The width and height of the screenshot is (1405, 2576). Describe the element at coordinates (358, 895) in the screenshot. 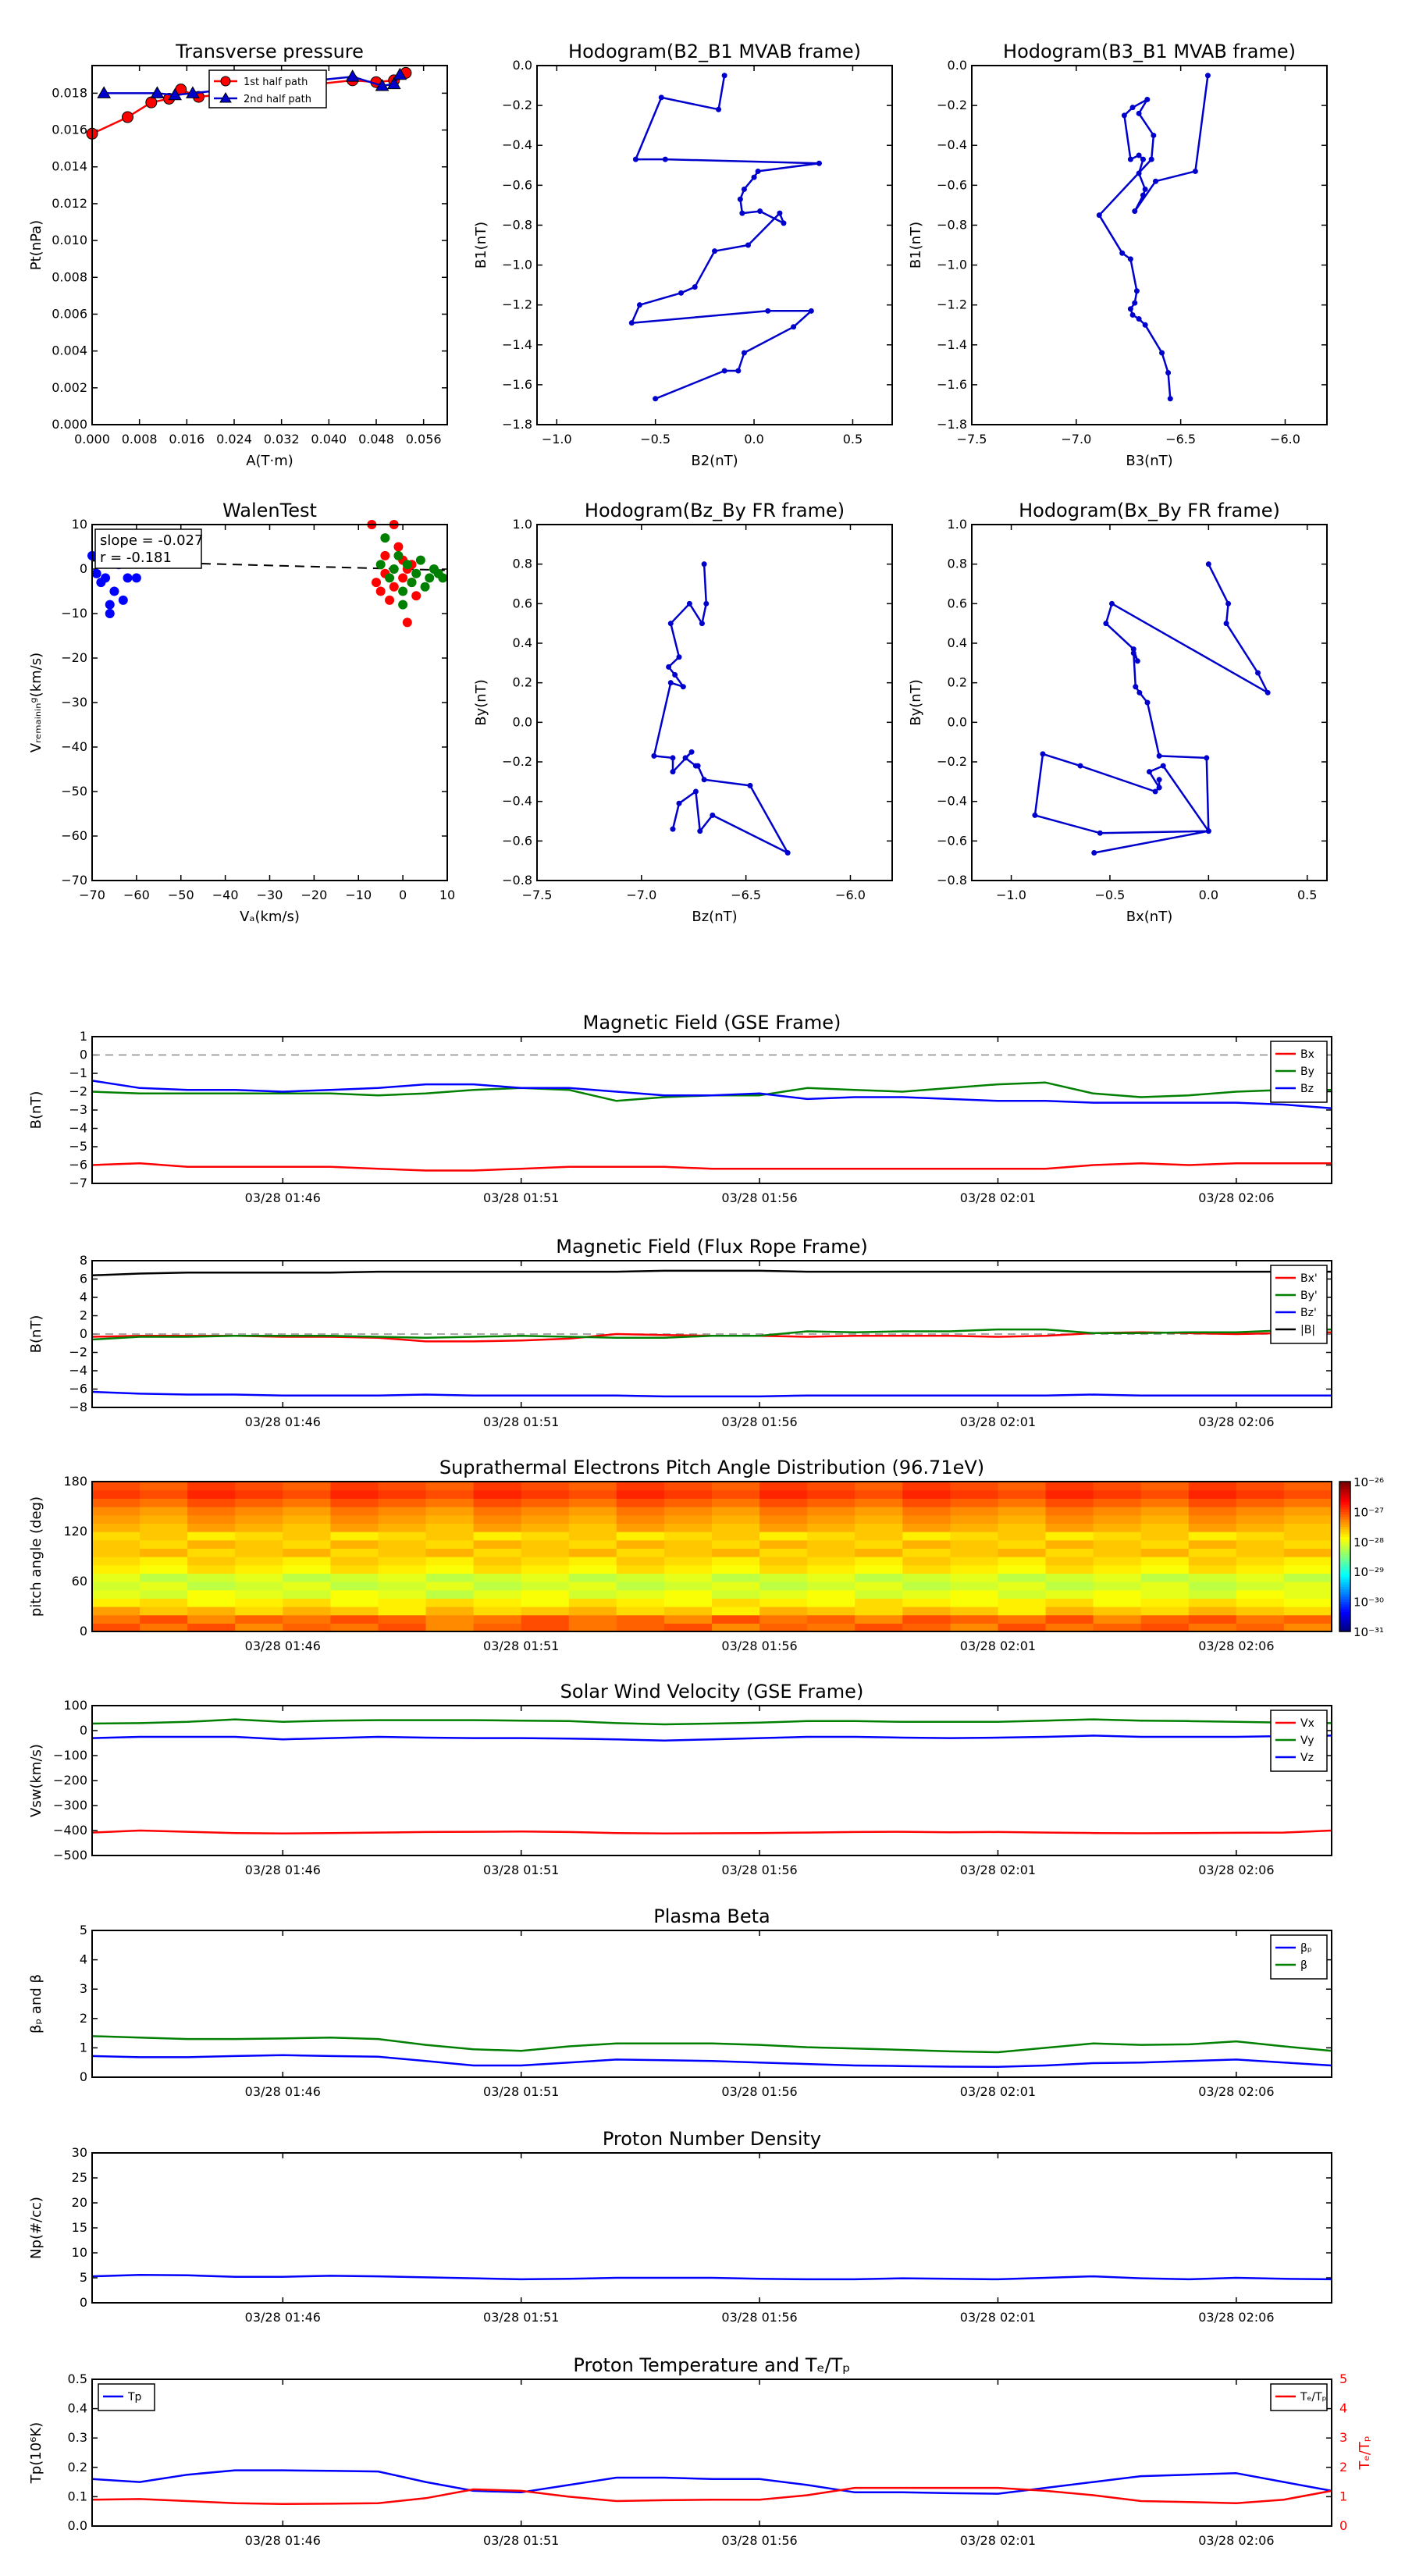

I see `x-tick-label: −10` at that location.